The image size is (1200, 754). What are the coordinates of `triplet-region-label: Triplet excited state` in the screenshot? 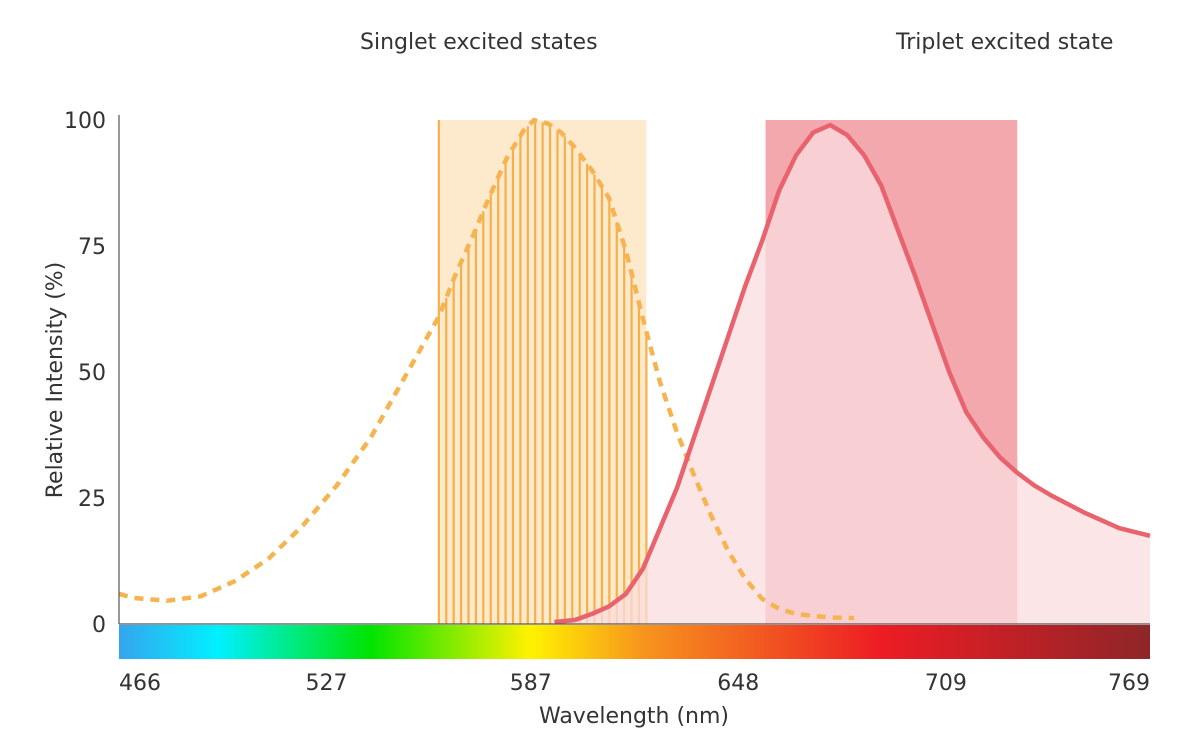 It's located at (1005, 42).